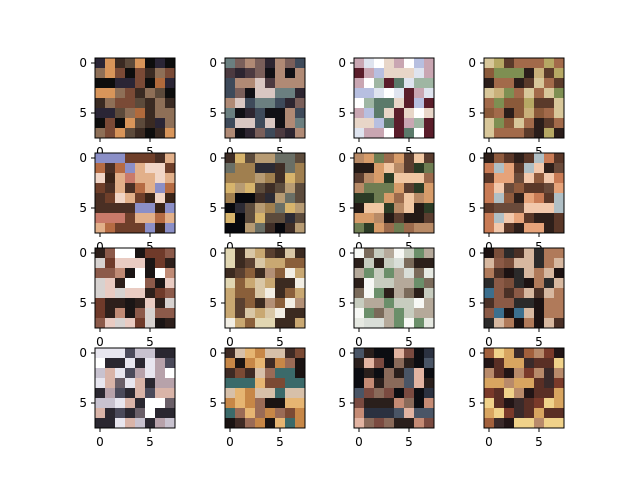  I want to click on panel-14: 0 5 0 5, so click(257, 397).